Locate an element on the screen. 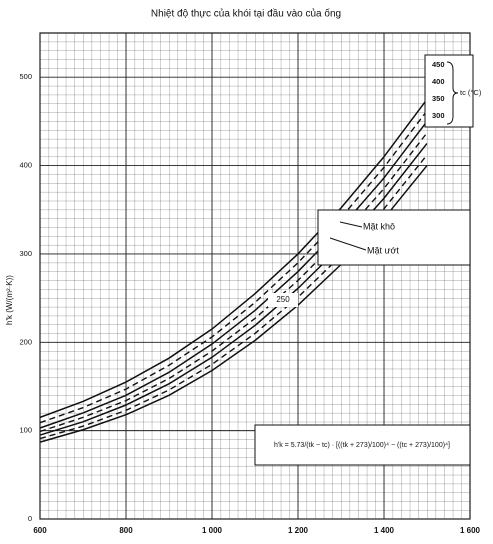 The image size is (493, 544). x-tick-label: 1 200 is located at coordinates (298, 530).